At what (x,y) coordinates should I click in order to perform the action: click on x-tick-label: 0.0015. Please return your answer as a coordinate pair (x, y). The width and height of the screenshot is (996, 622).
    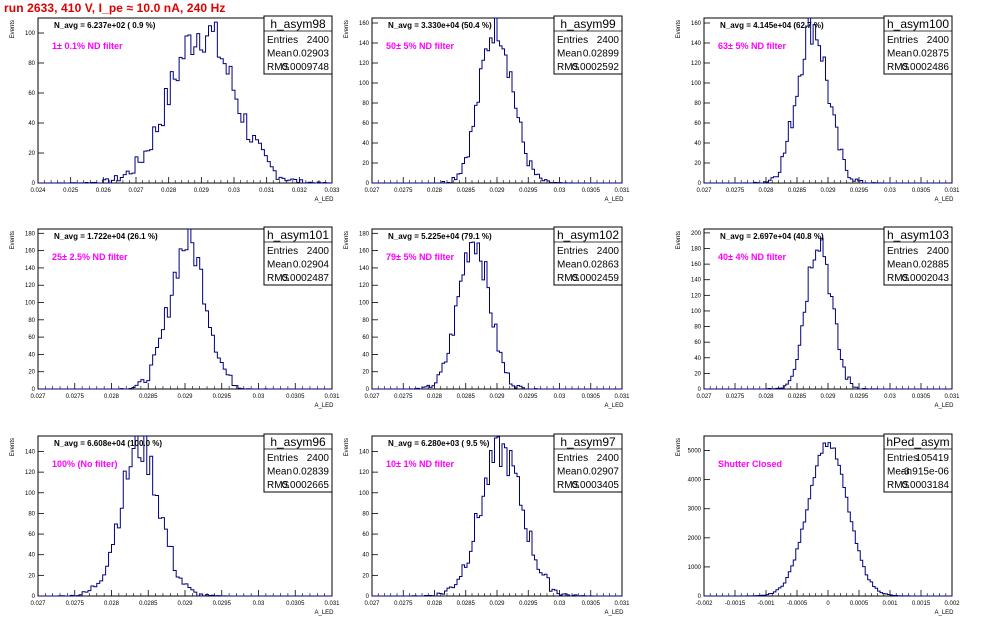
    Looking at the image, I should click on (921, 604).